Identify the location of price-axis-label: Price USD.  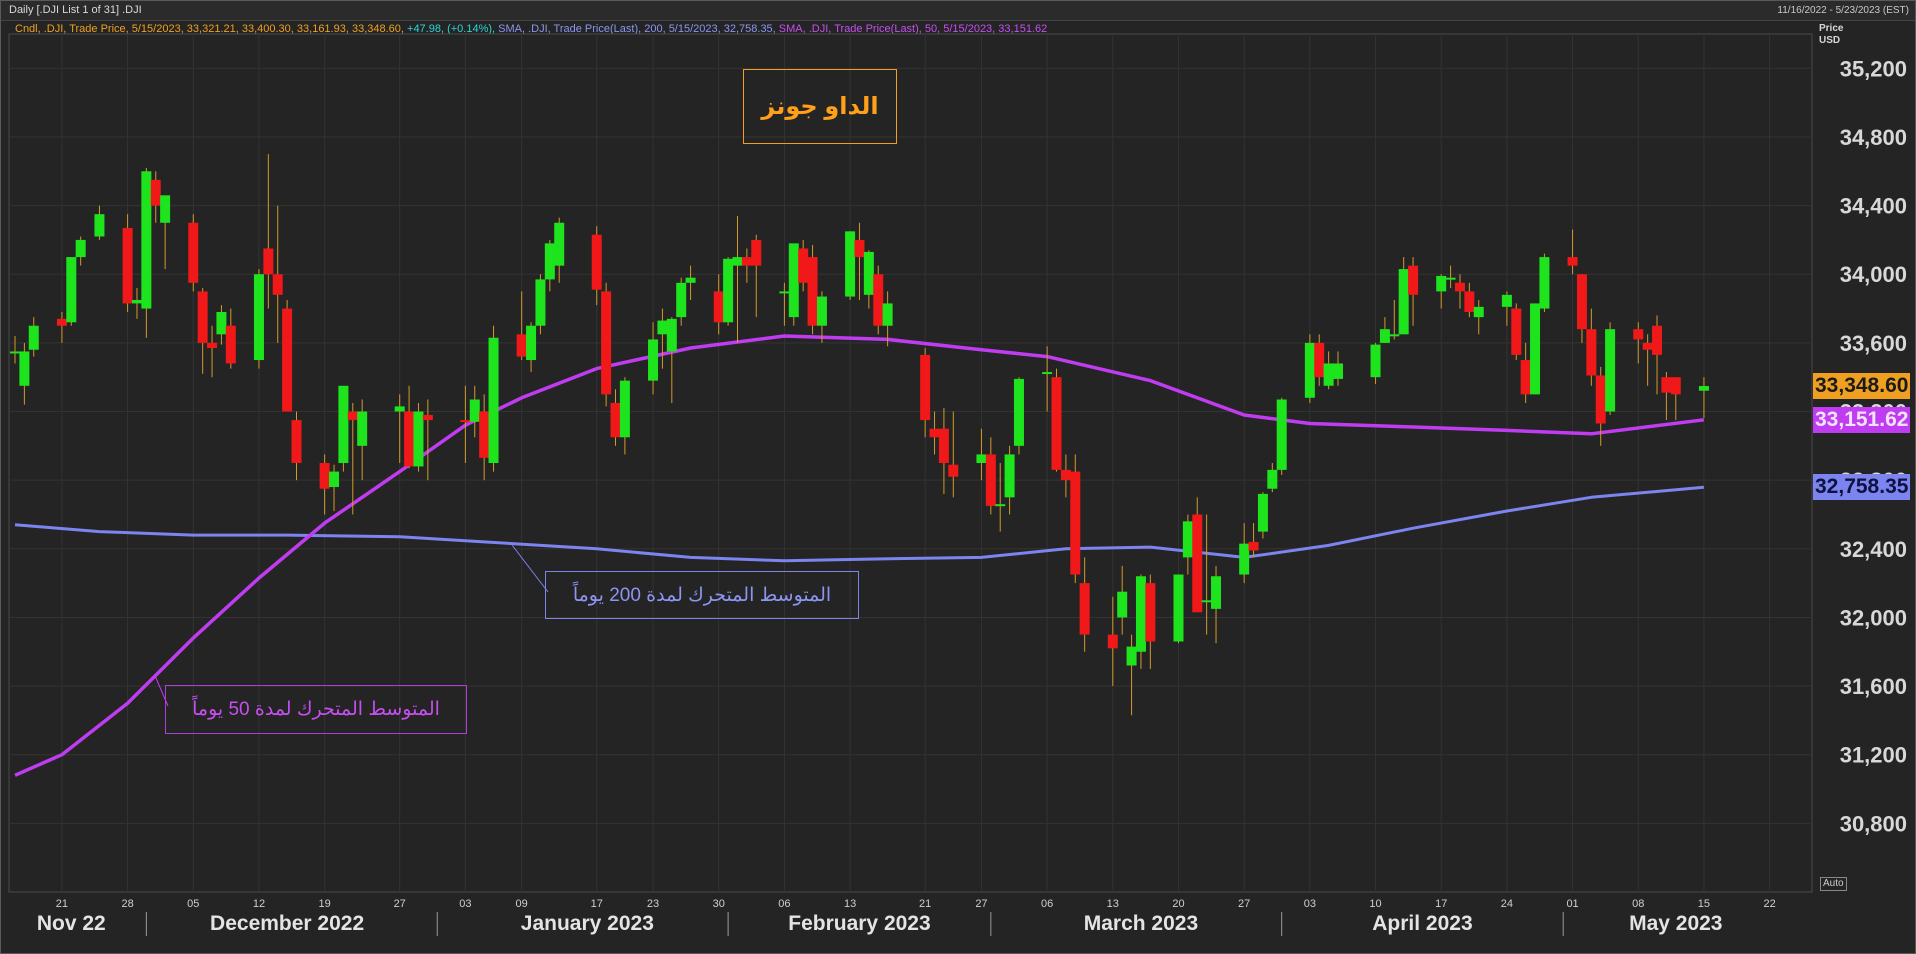
(1831, 35).